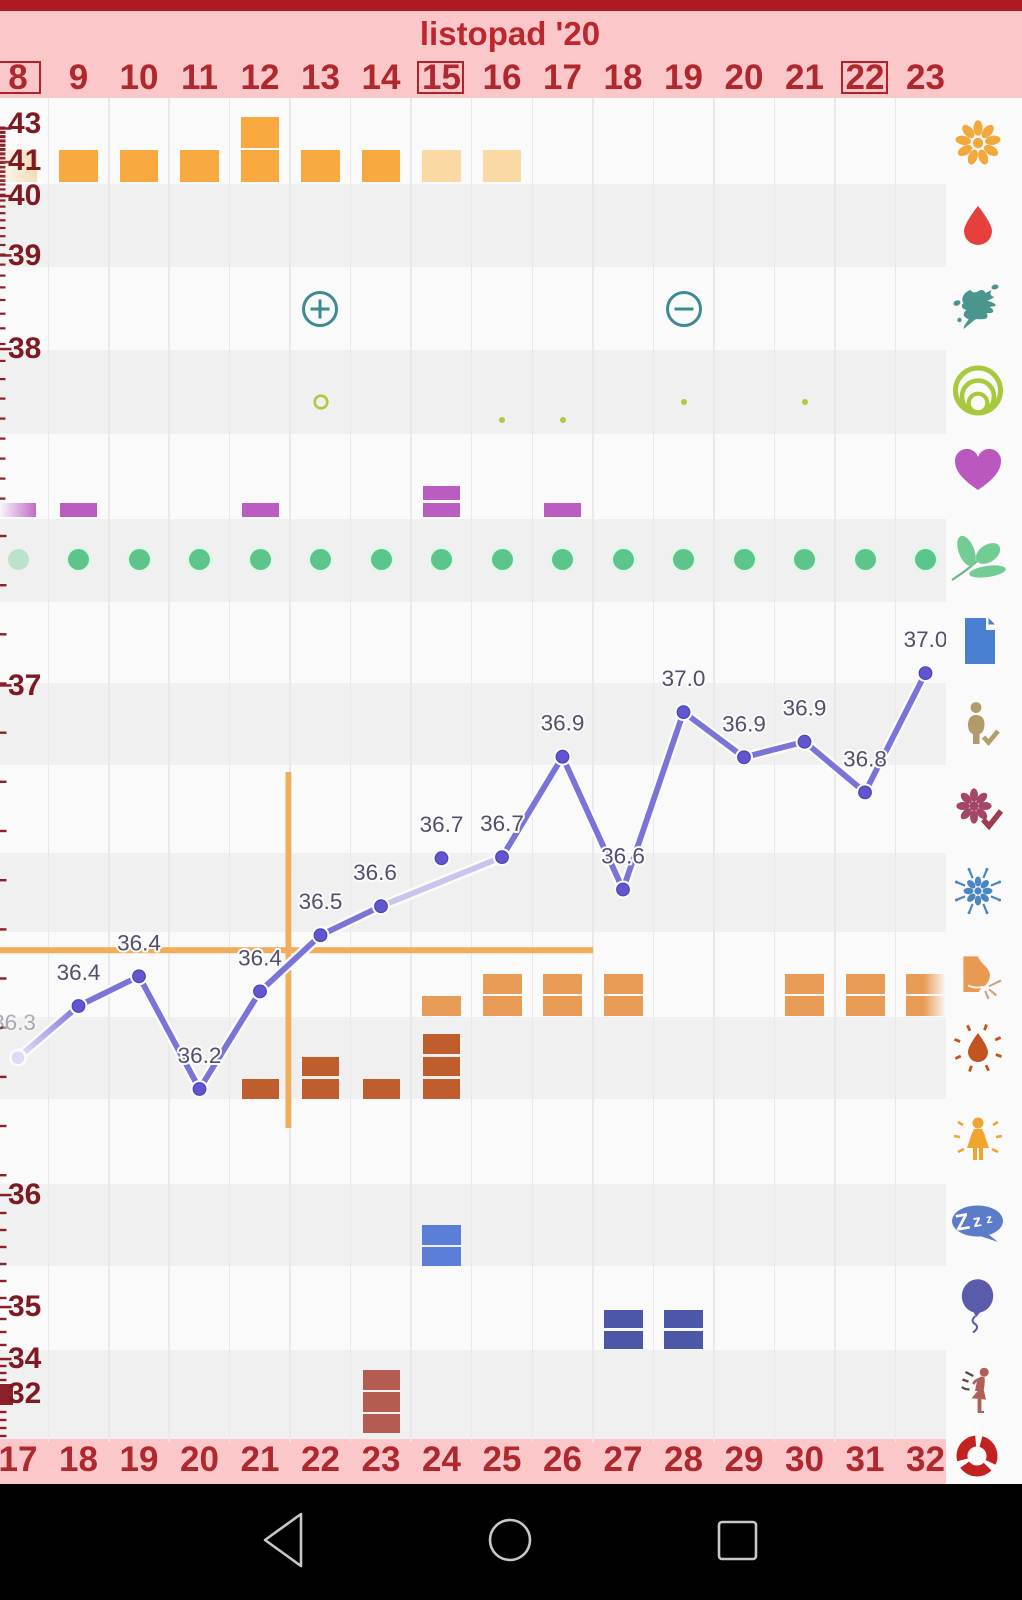 This screenshot has width=1022, height=1600. Describe the element at coordinates (962, 1222) in the screenshot. I see `svg-text: Z` at that location.